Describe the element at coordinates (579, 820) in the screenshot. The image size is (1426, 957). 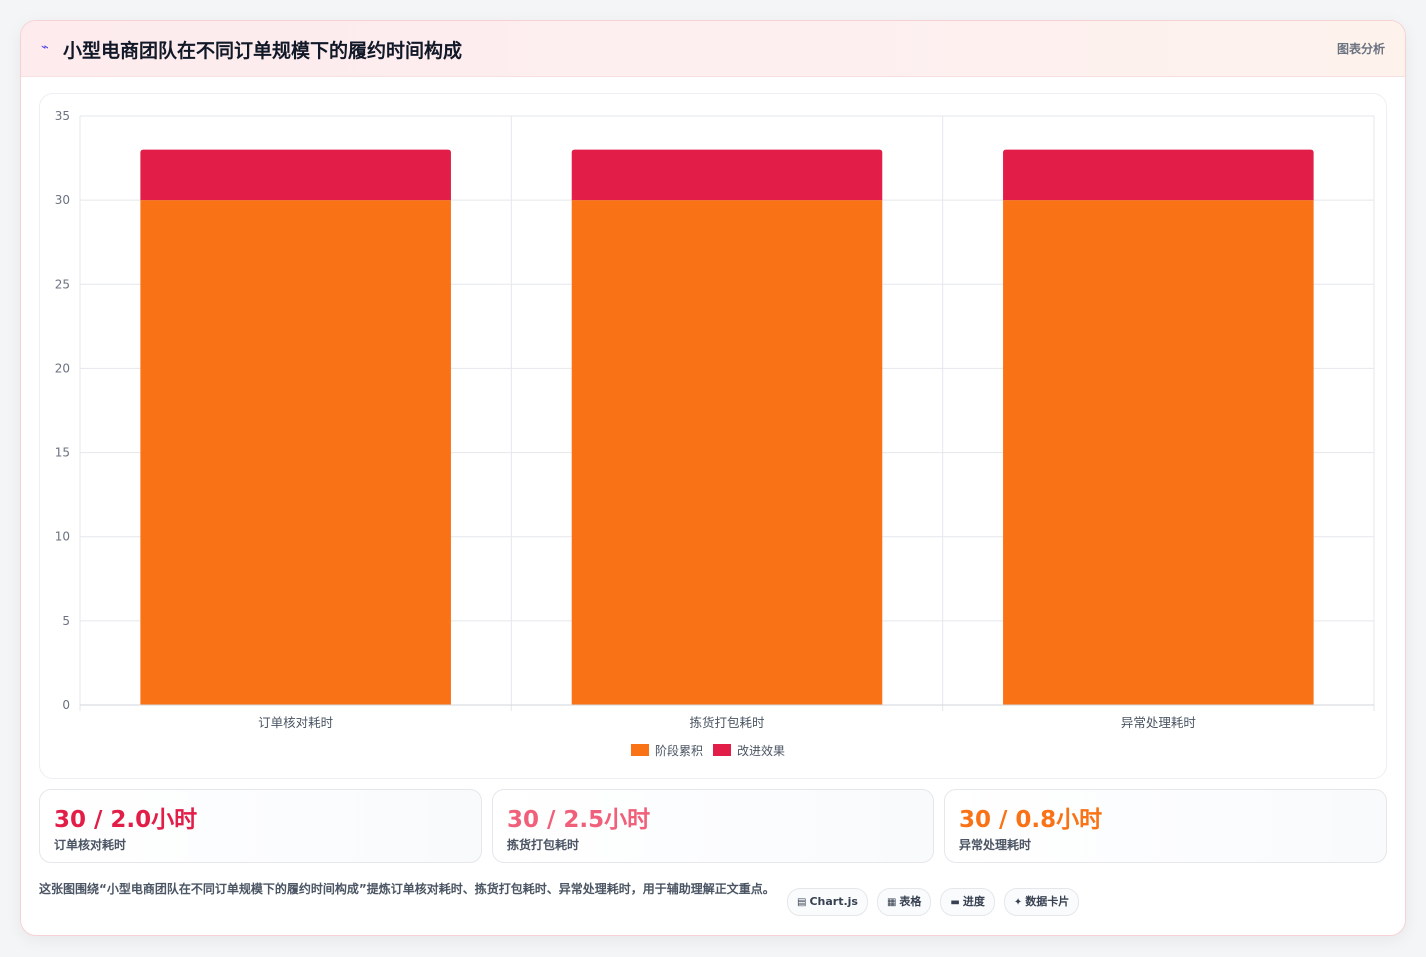
I see `stat-value: 30 / 2.5小时` at that location.